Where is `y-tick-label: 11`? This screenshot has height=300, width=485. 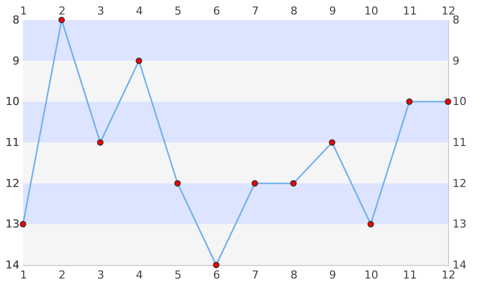
y-tick-label: 11 is located at coordinates (13, 142).